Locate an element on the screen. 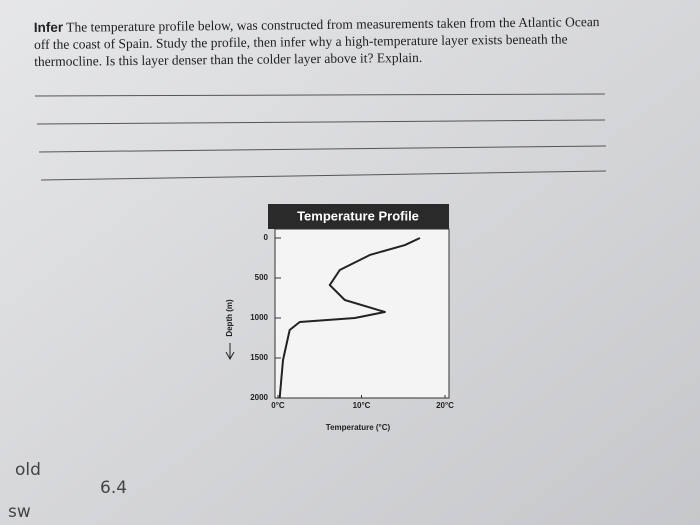 Image resolution: width=700 pixels, height=525 pixels. profile-line is located at coordinates (349, 318).